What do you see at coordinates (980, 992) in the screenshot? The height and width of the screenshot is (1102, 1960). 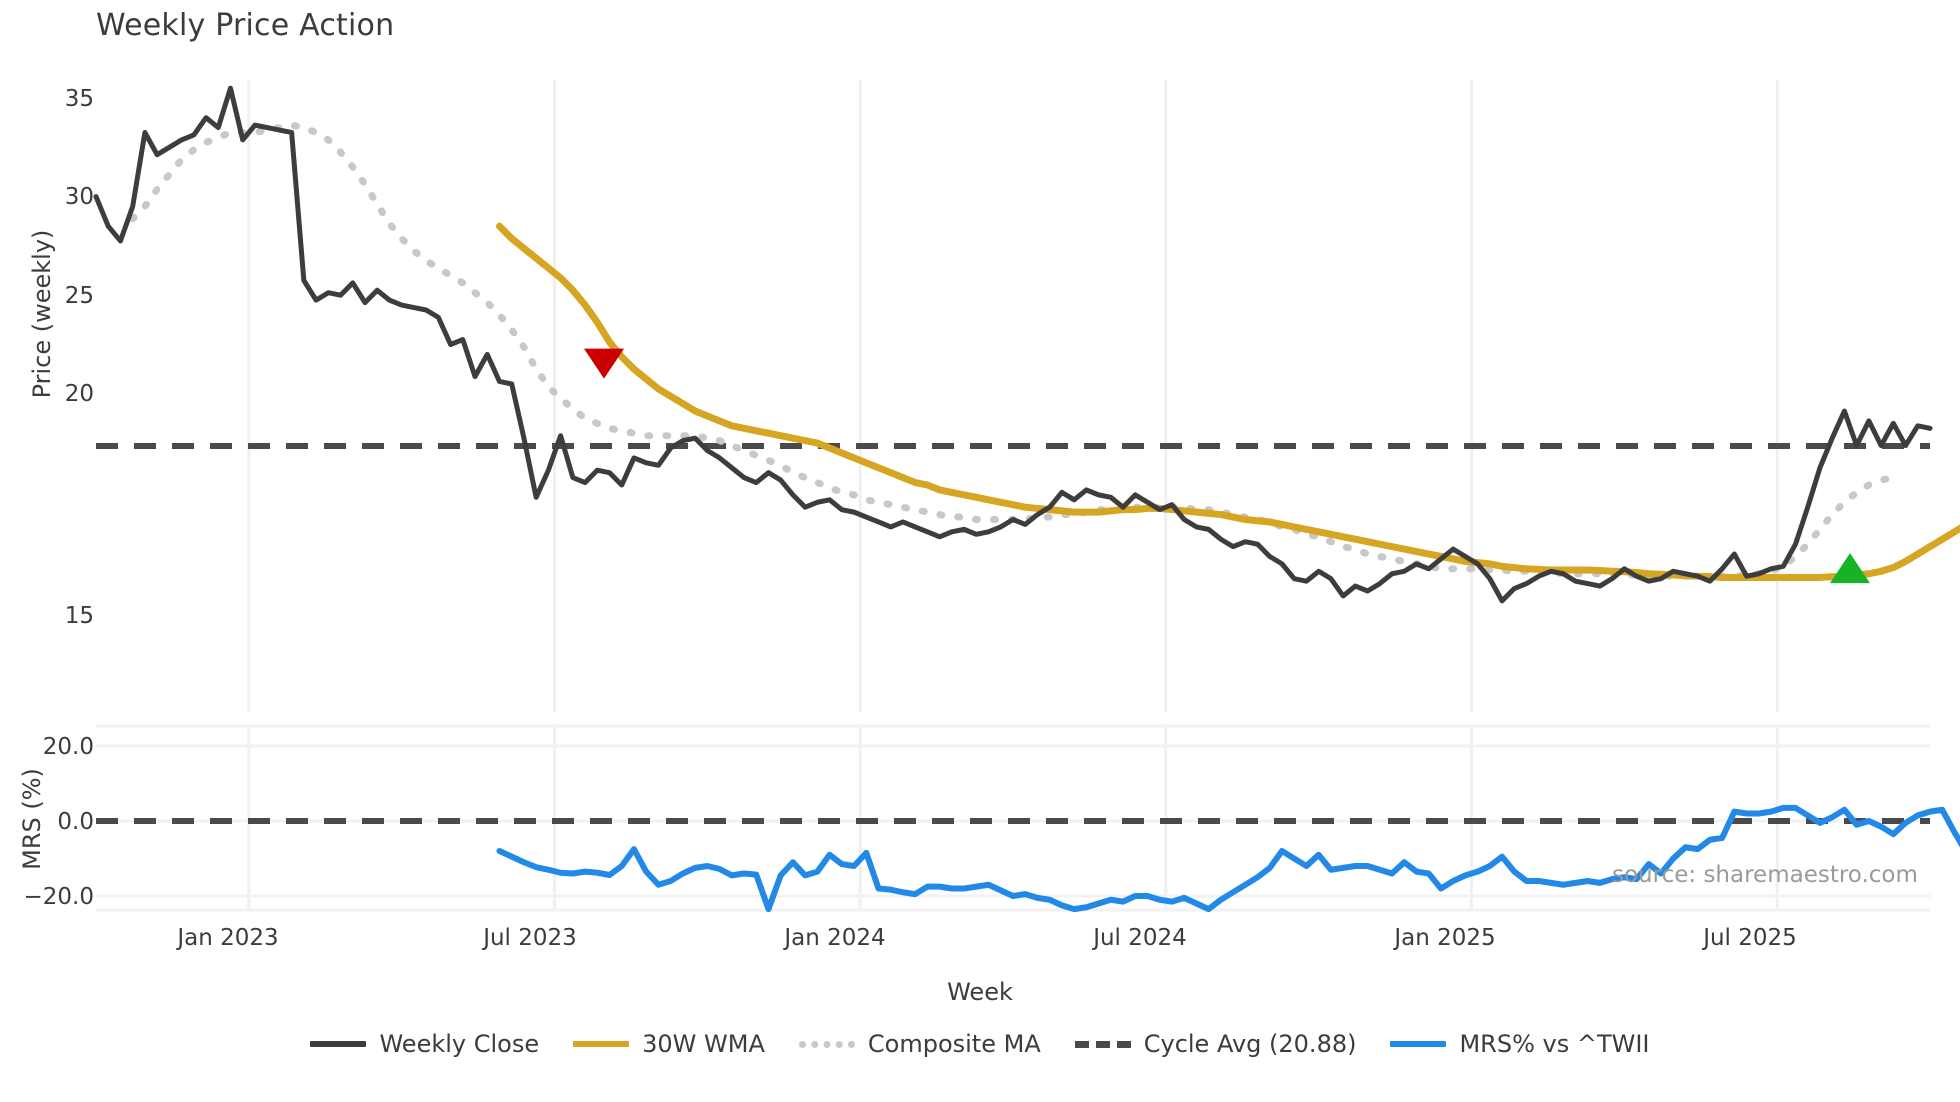 I see `x-axis-title: Week` at bounding box center [980, 992].